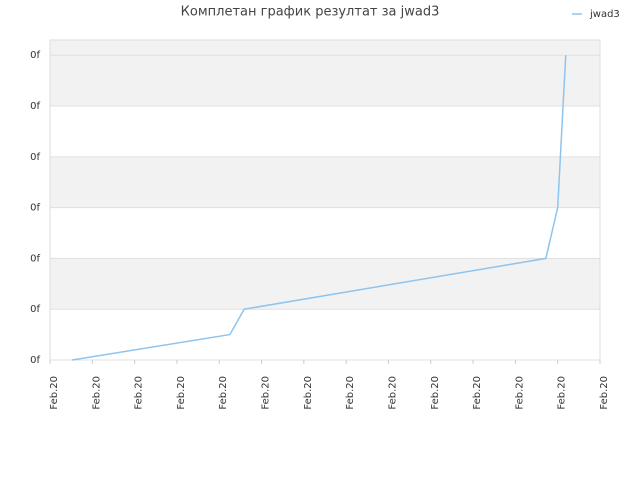  What do you see at coordinates (604, 14) in the screenshot?
I see `legend-label: jwad3` at bounding box center [604, 14].